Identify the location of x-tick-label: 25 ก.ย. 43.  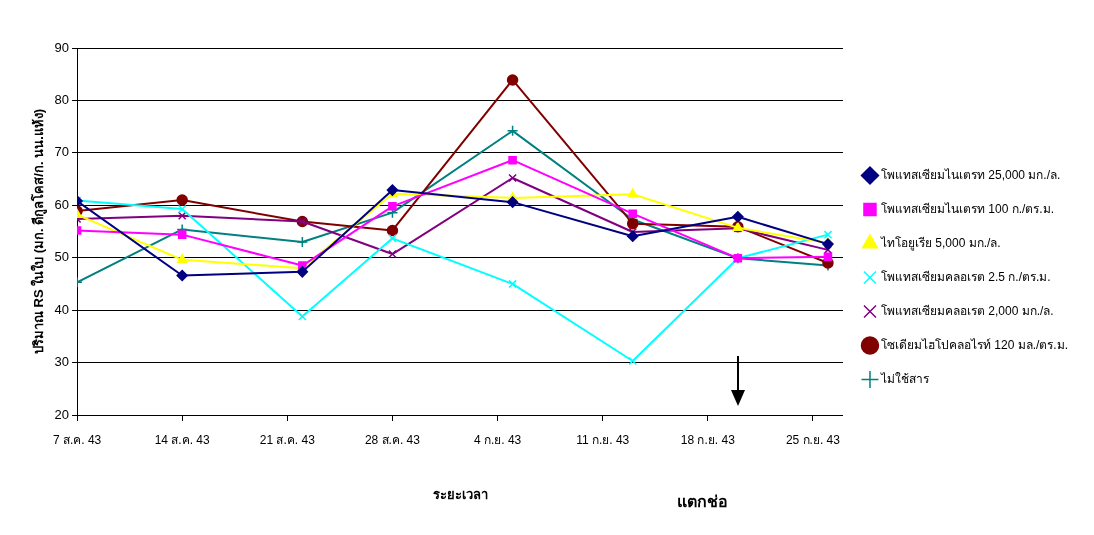
(813, 439).